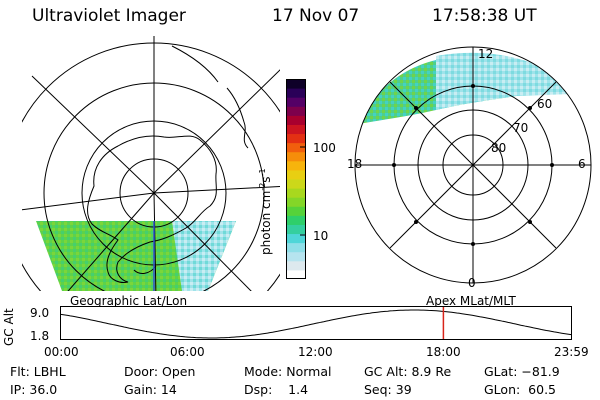 The height and width of the screenshot is (400, 600). What do you see at coordinates (324, 148) in the screenshot?
I see `colorbar-tick-100: 100` at bounding box center [324, 148].